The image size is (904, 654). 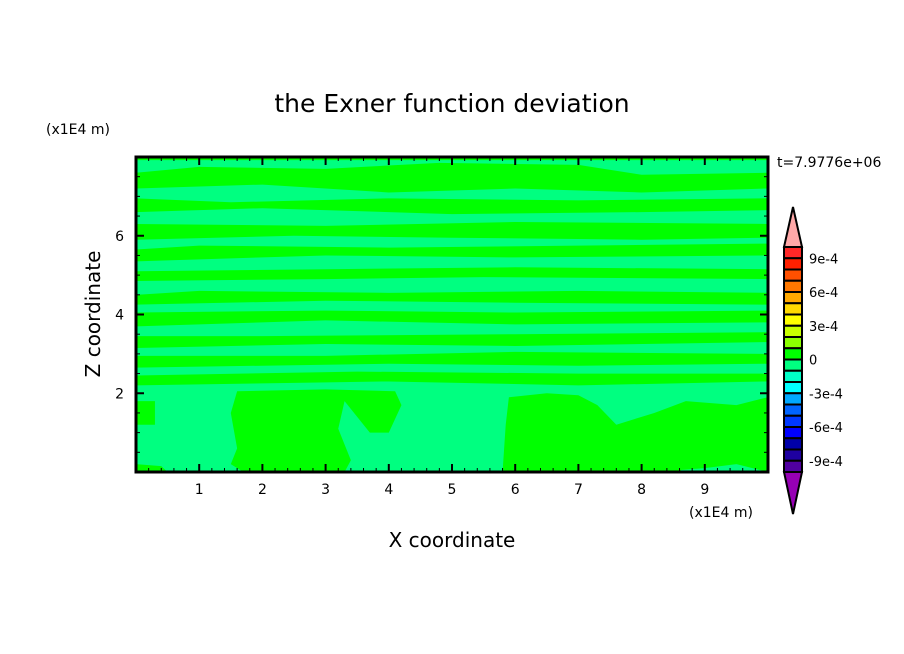 I want to click on x-tick-label: 6, so click(x=515, y=490).